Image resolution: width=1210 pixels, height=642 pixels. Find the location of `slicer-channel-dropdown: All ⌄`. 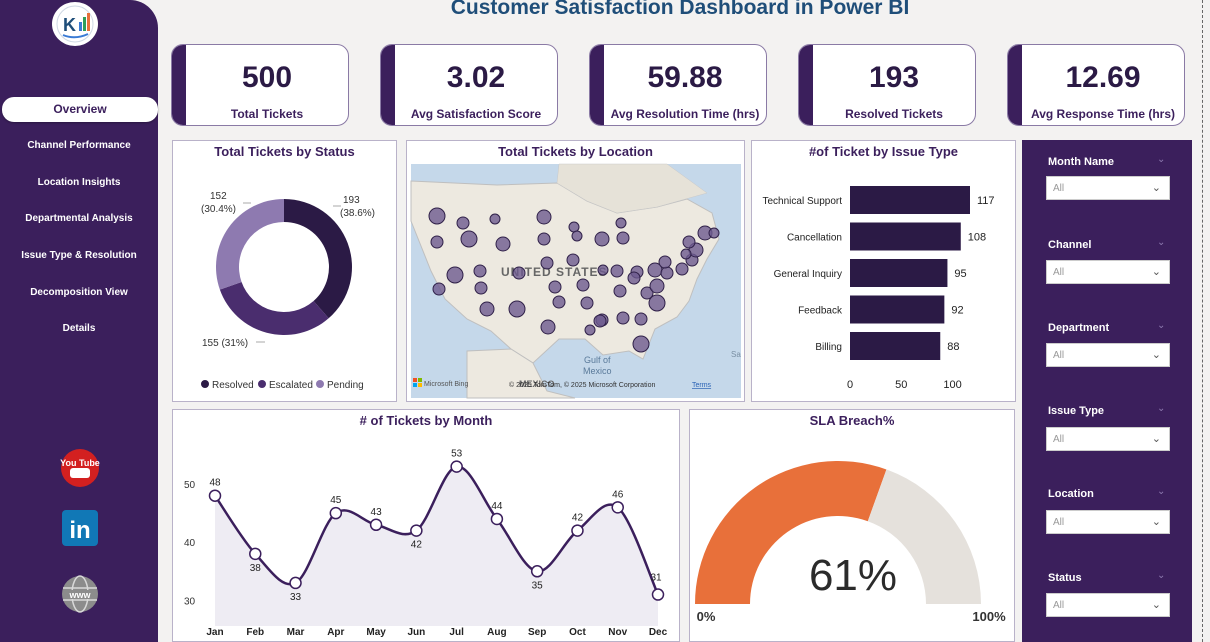

slicer-channel-dropdown: All ⌄ is located at coordinates (1108, 272).